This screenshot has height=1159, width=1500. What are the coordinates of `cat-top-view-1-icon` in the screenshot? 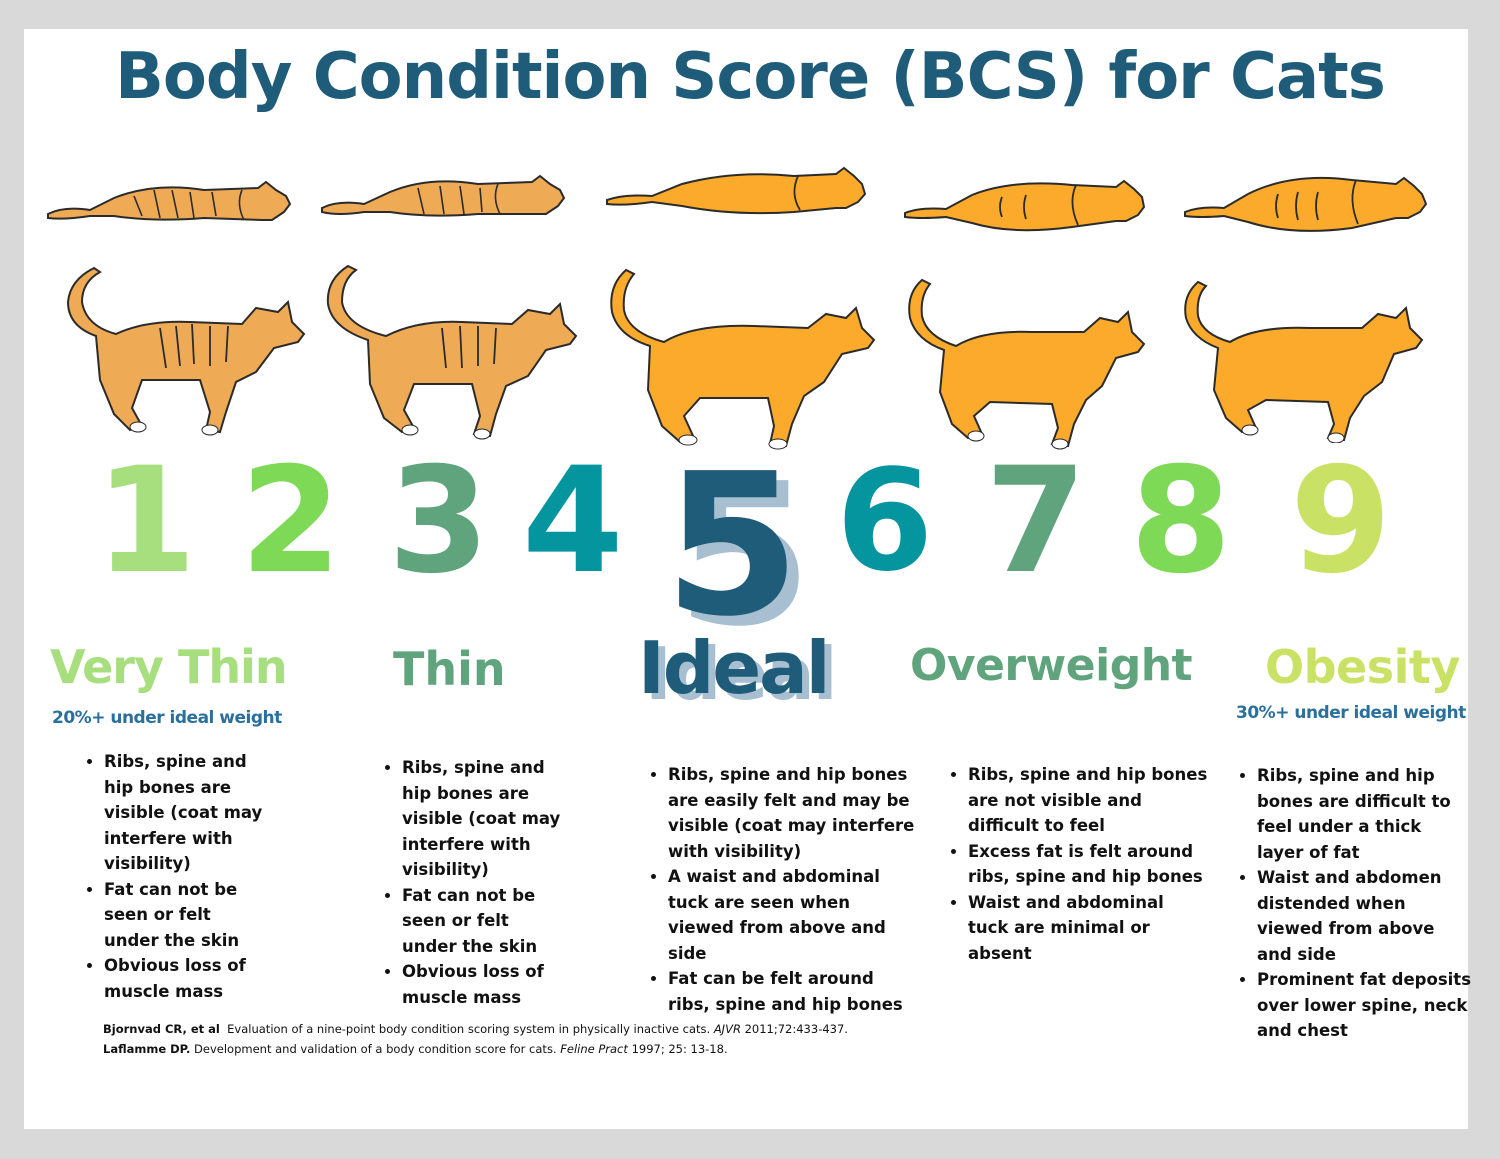 It's located at (169, 200).